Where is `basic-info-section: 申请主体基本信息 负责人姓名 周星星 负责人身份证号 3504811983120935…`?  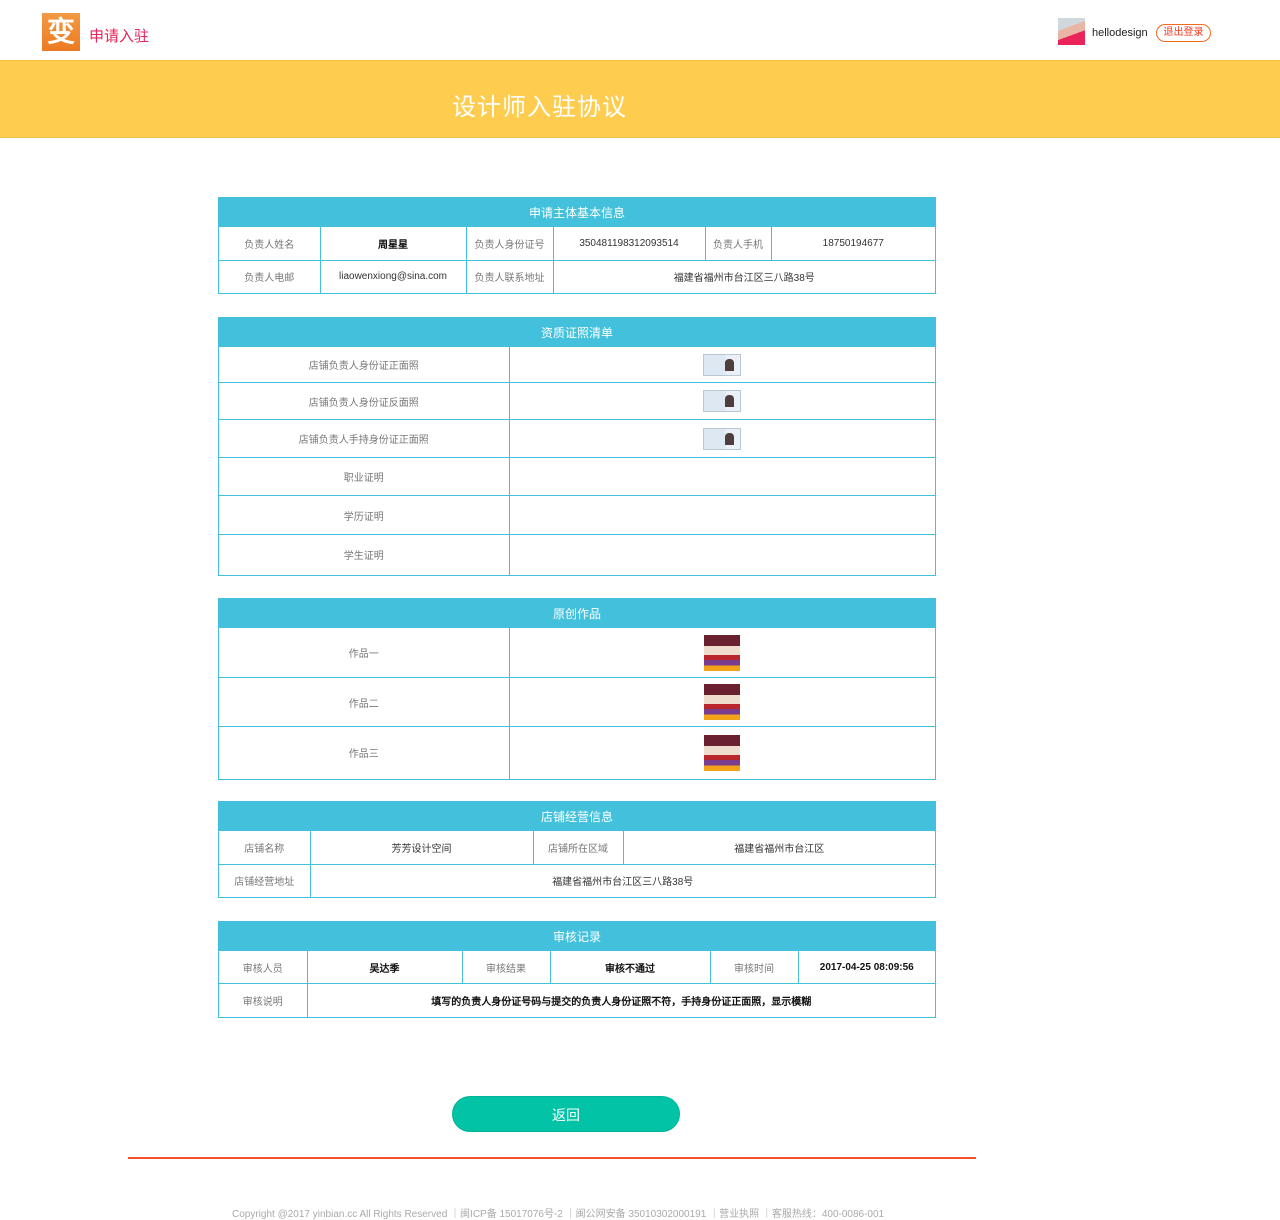
basic-info-section: 申请主体基本信息 负责人姓名 周星星 负责人身份证号 3504811983120935… is located at coordinates (577, 245).